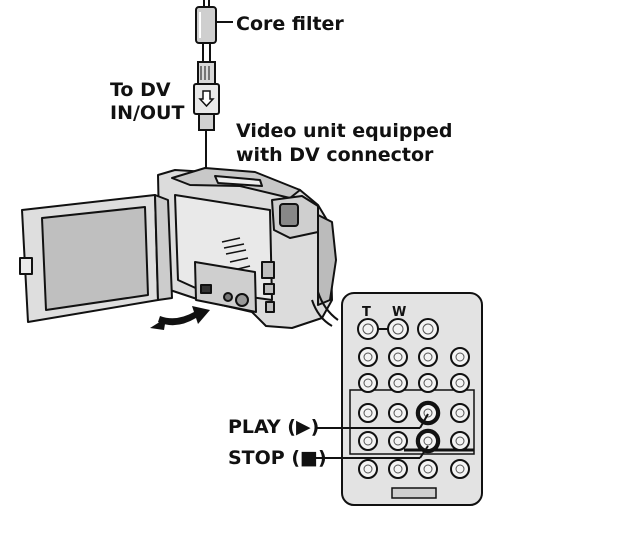  What do you see at coordinates (147, 113) in the screenshot?
I see `to-dv-label-line2: IN/OUT` at bounding box center [147, 113].